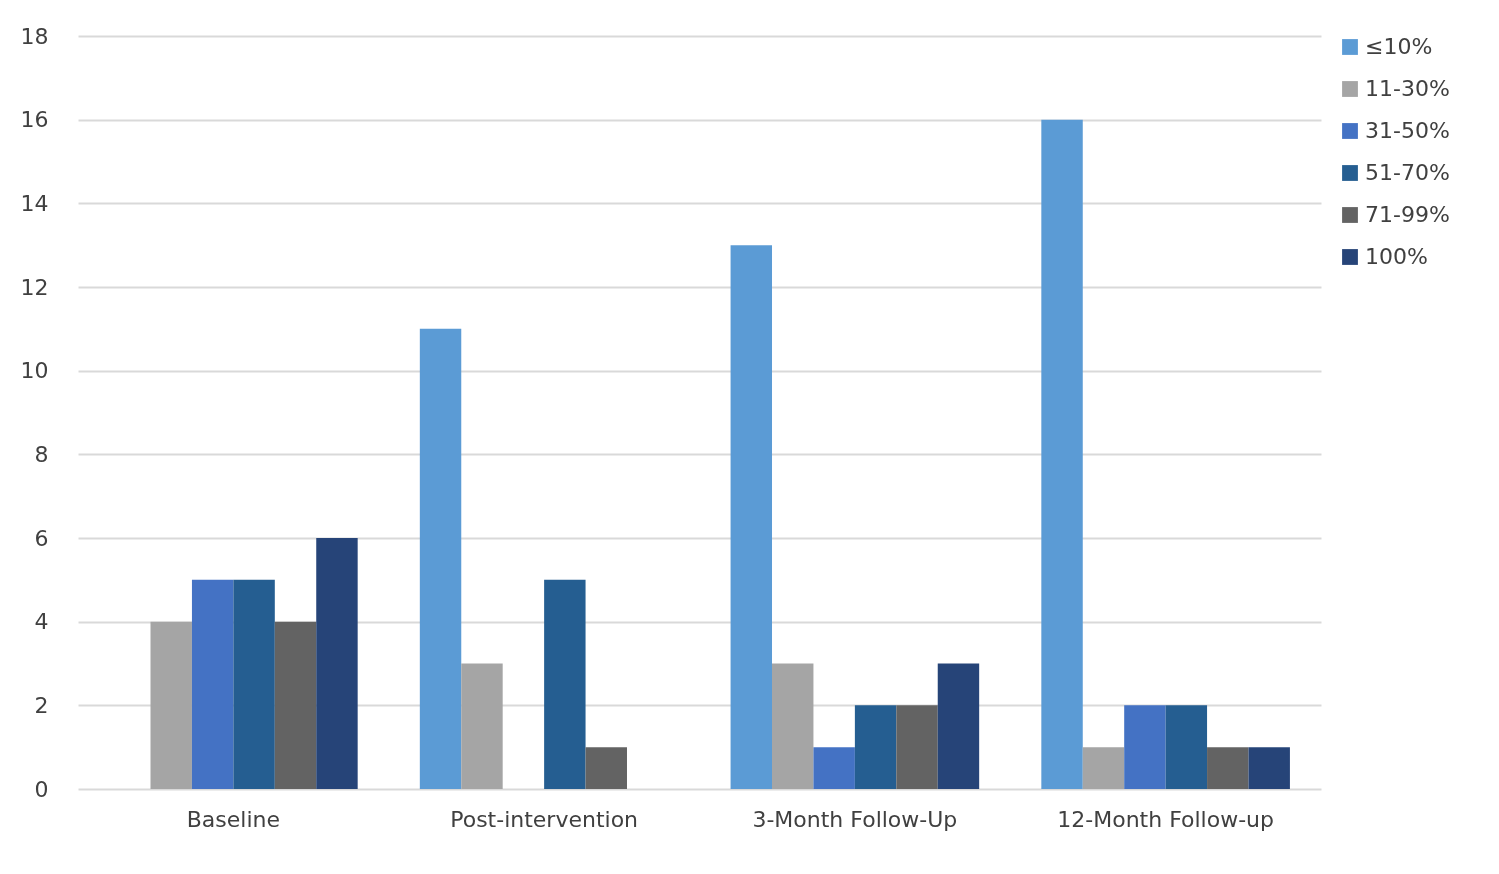 This screenshot has height=874, width=1499. Describe the element at coordinates (1165, 819) in the screenshot. I see `x-tick-label: 12-Month Follow-up` at that location.